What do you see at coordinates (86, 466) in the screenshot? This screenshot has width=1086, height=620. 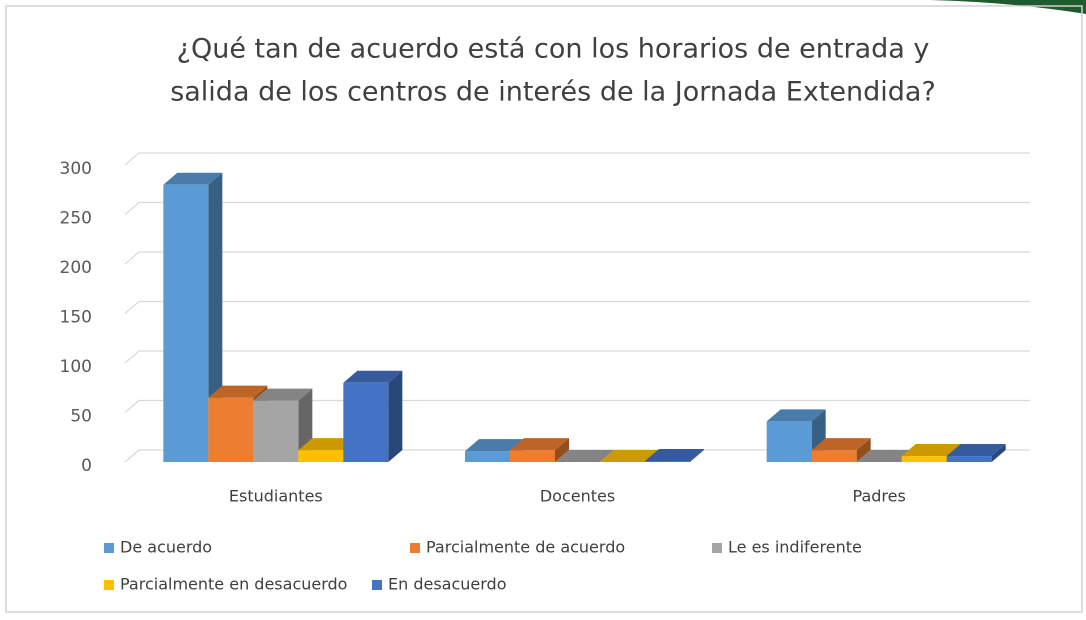 I see `y-tick-label: 0` at bounding box center [86, 466].